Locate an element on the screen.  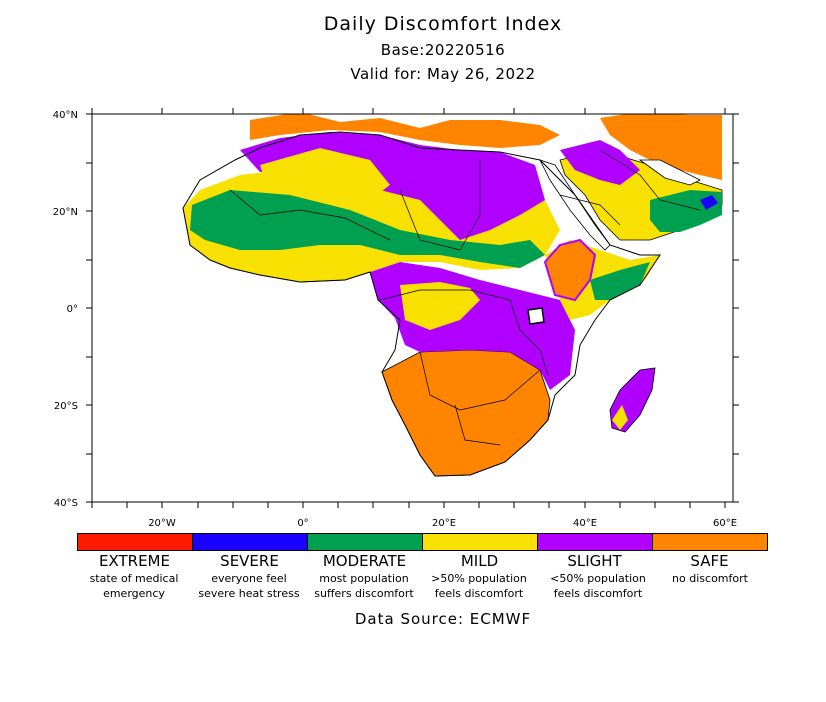
legend-desc-slight: <50% population feels discomfort is located at coordinates (598, 586).